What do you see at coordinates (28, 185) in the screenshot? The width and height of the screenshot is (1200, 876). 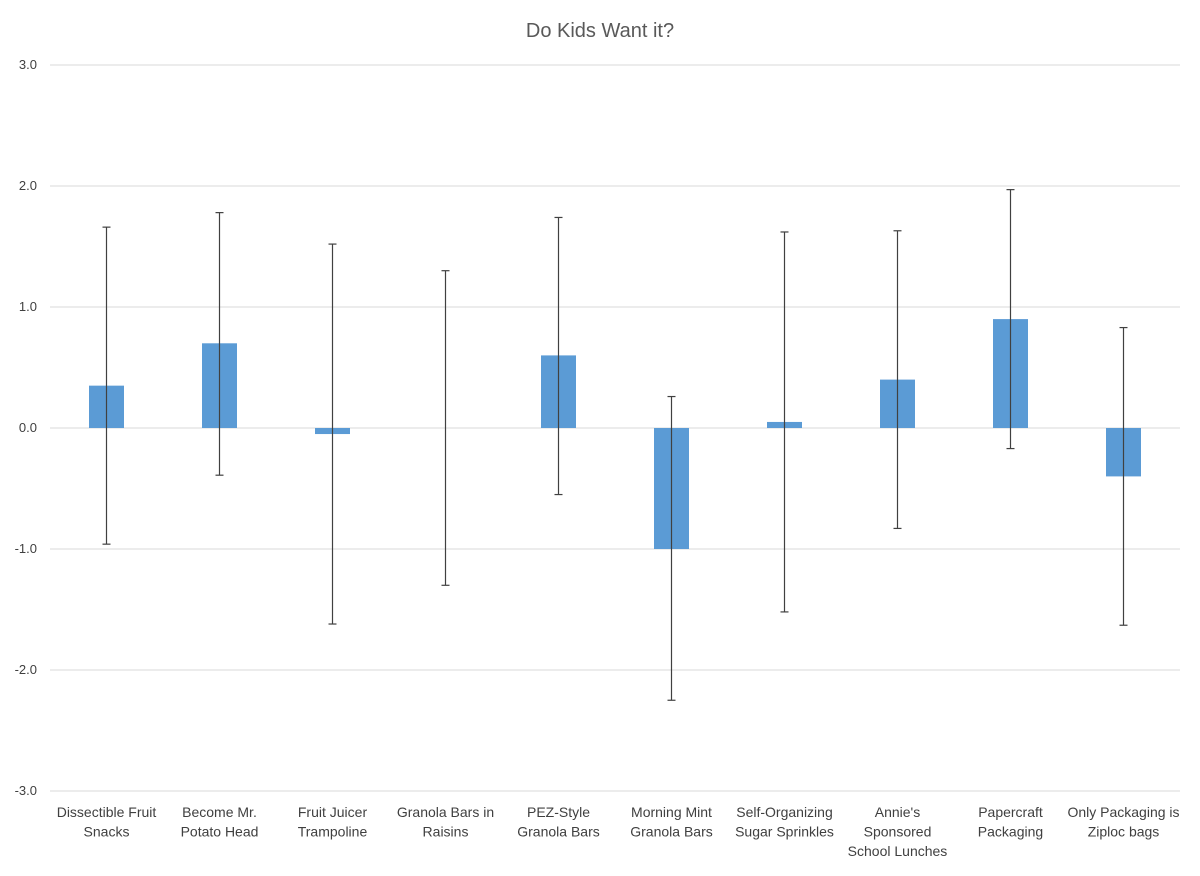 I see `y-tick-label: 2.0` at bounding box center [28, 185].